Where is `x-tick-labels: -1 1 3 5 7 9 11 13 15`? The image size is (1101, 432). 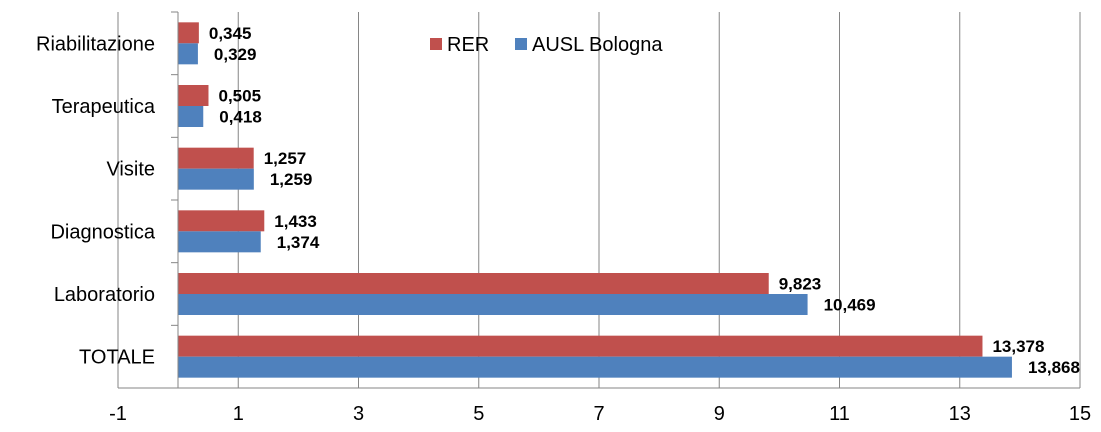
x-tick-labels: -1 1 3 5 7 9 11 13 15 is located at coordinates (600, 414).